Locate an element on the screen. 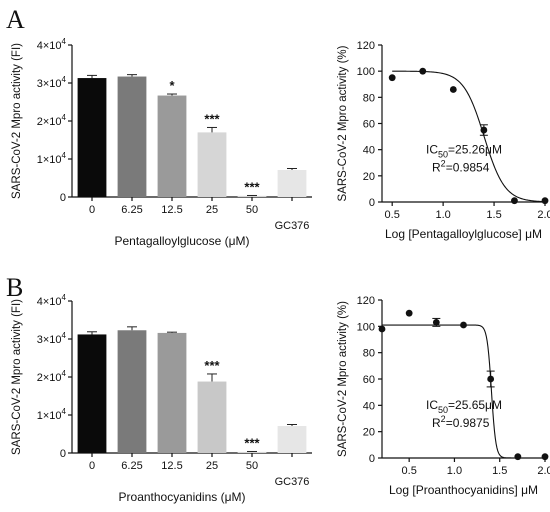 This screenshot has height=512, width=550. y-tick-label: 80 is located at coordinates (369, 354).